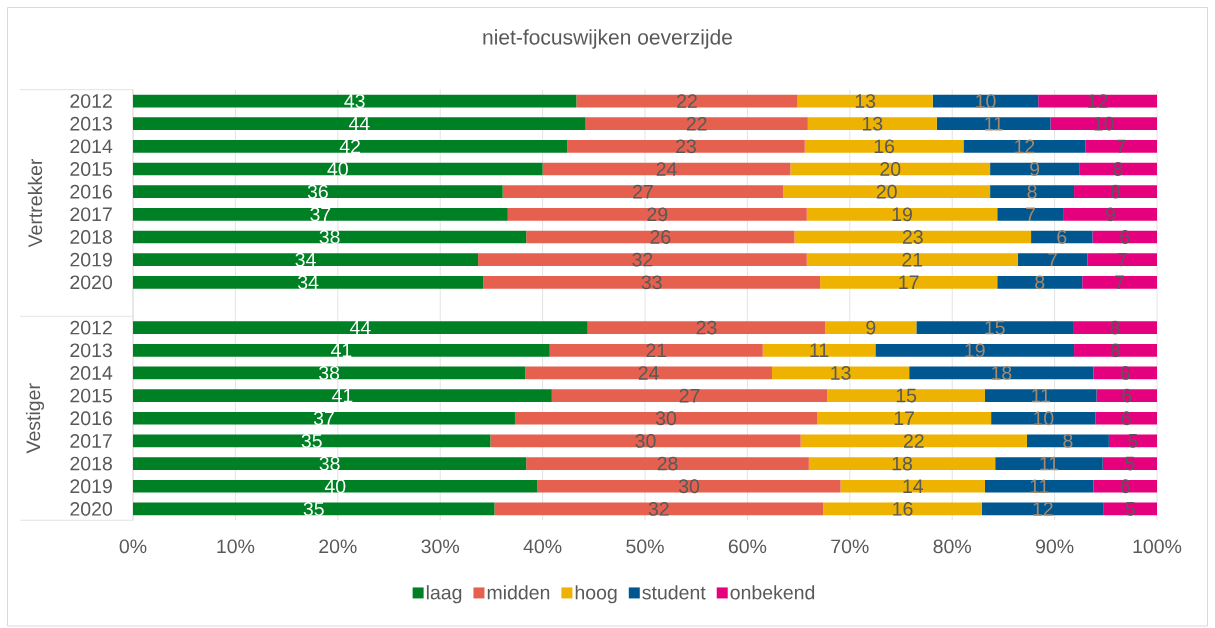 Image resolution: width=1215 pixels, height=628 pixels. I want to click on legend-label: midden, so click(518, 592).